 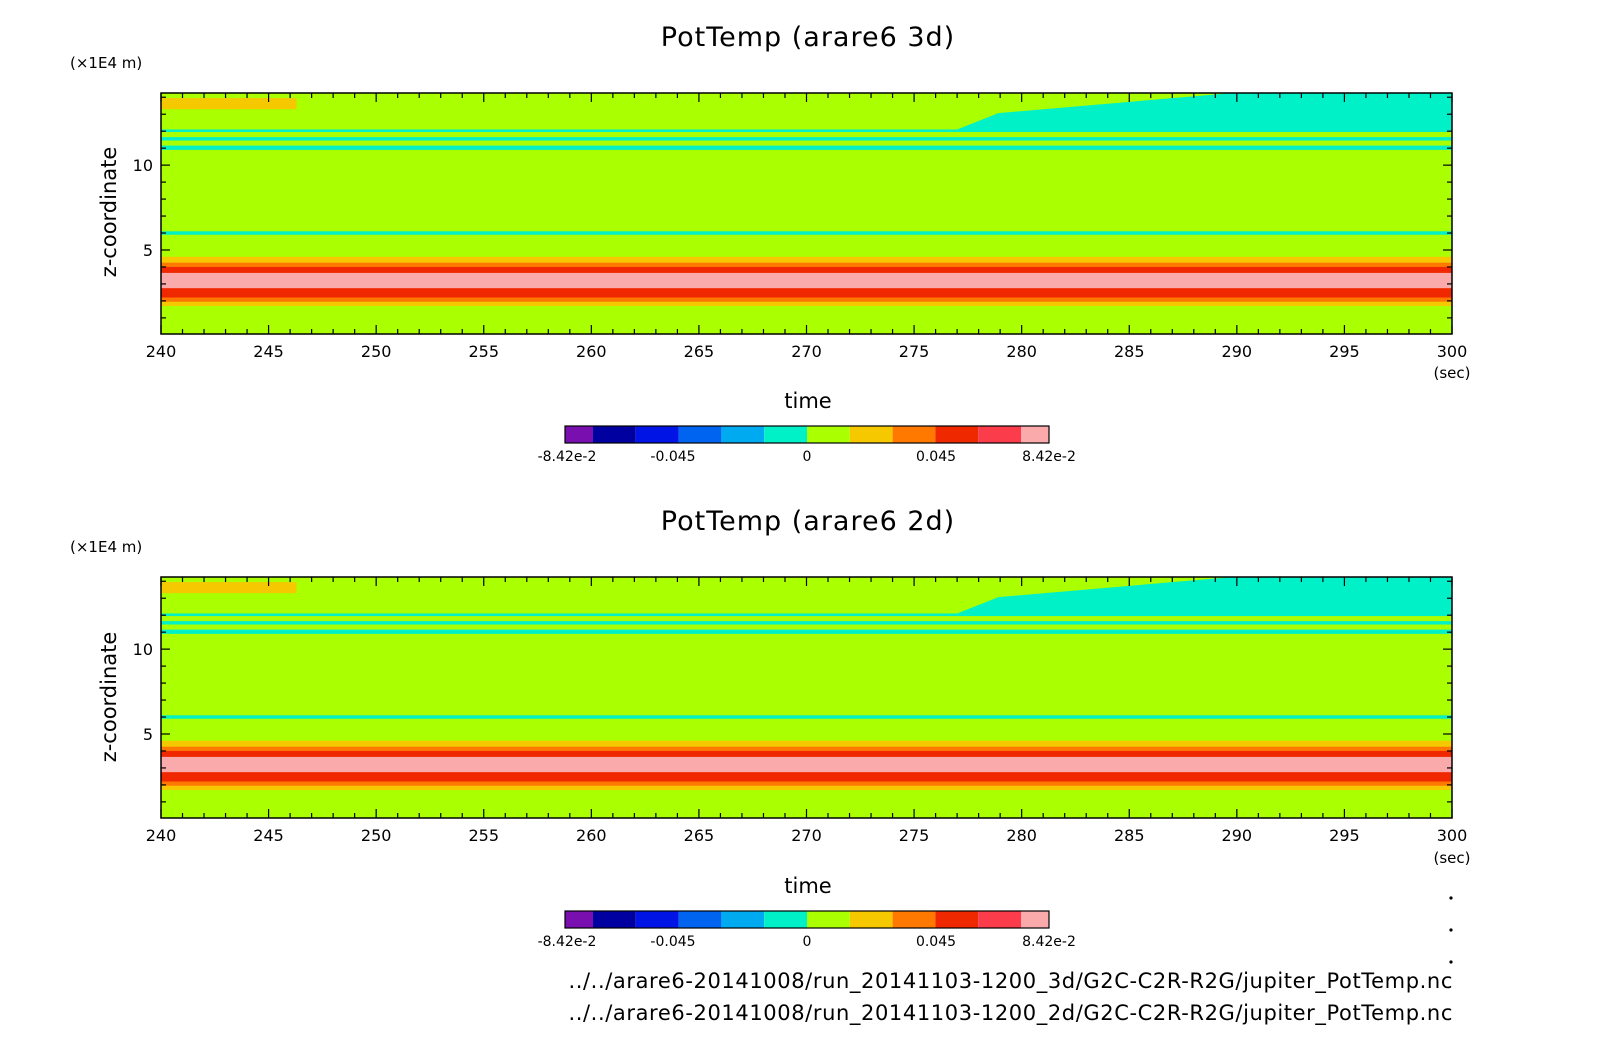 I want to click on y-tick-label: 5, so click(x=148, y=734).